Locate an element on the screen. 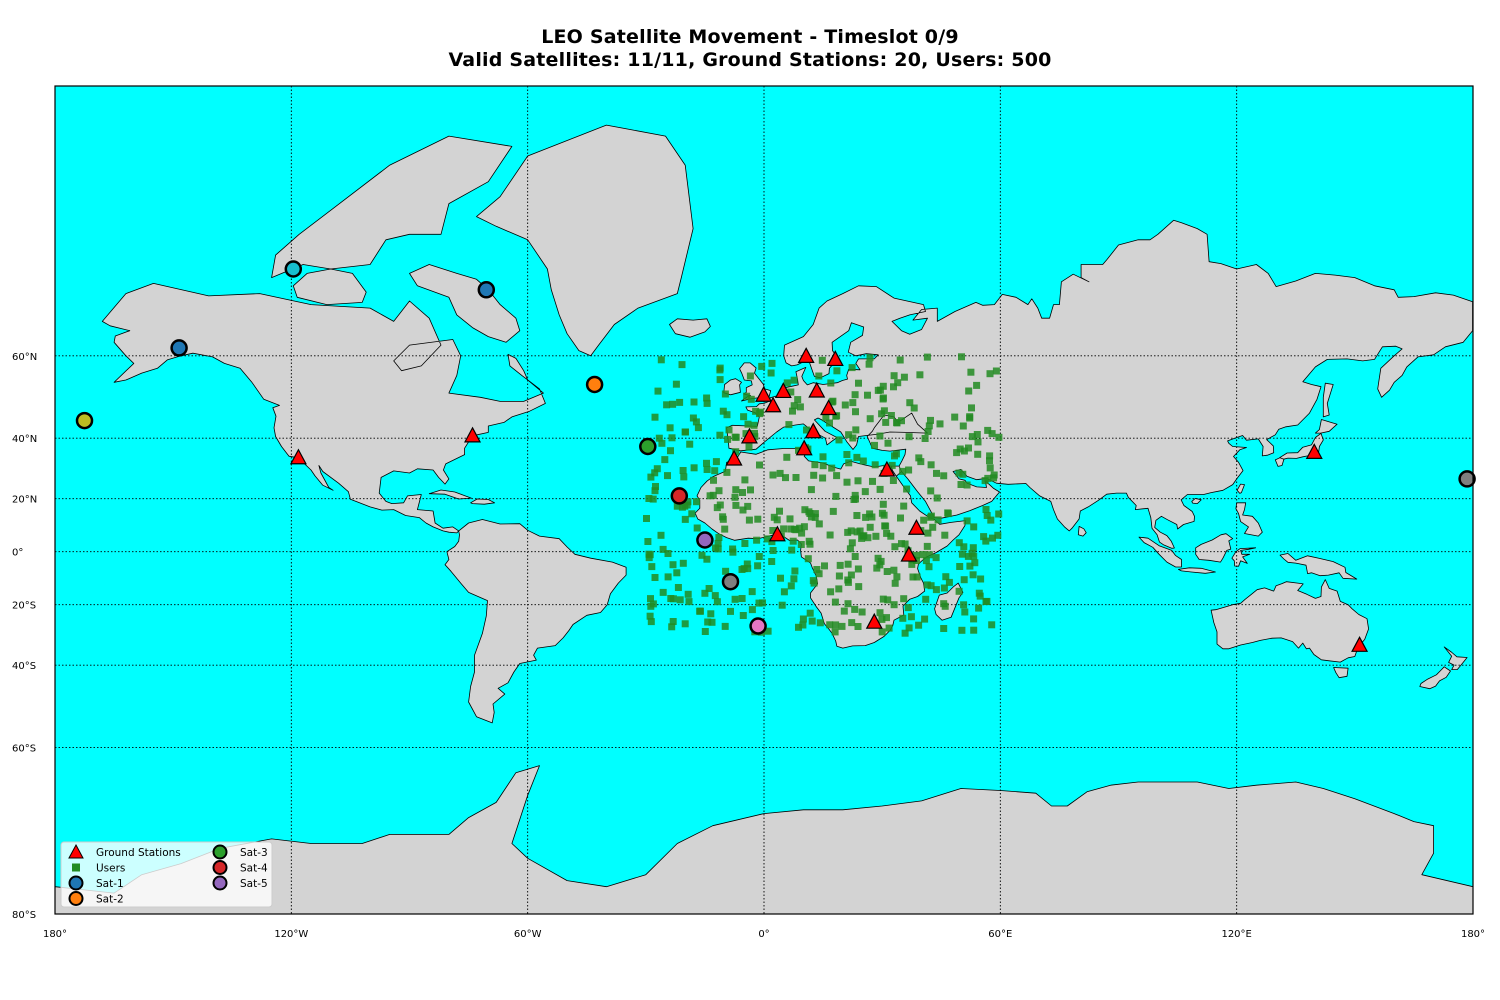 This screenshot has height=1000, width=1500. lat-tick-label: 20°S is located at coordinates (24, 606).